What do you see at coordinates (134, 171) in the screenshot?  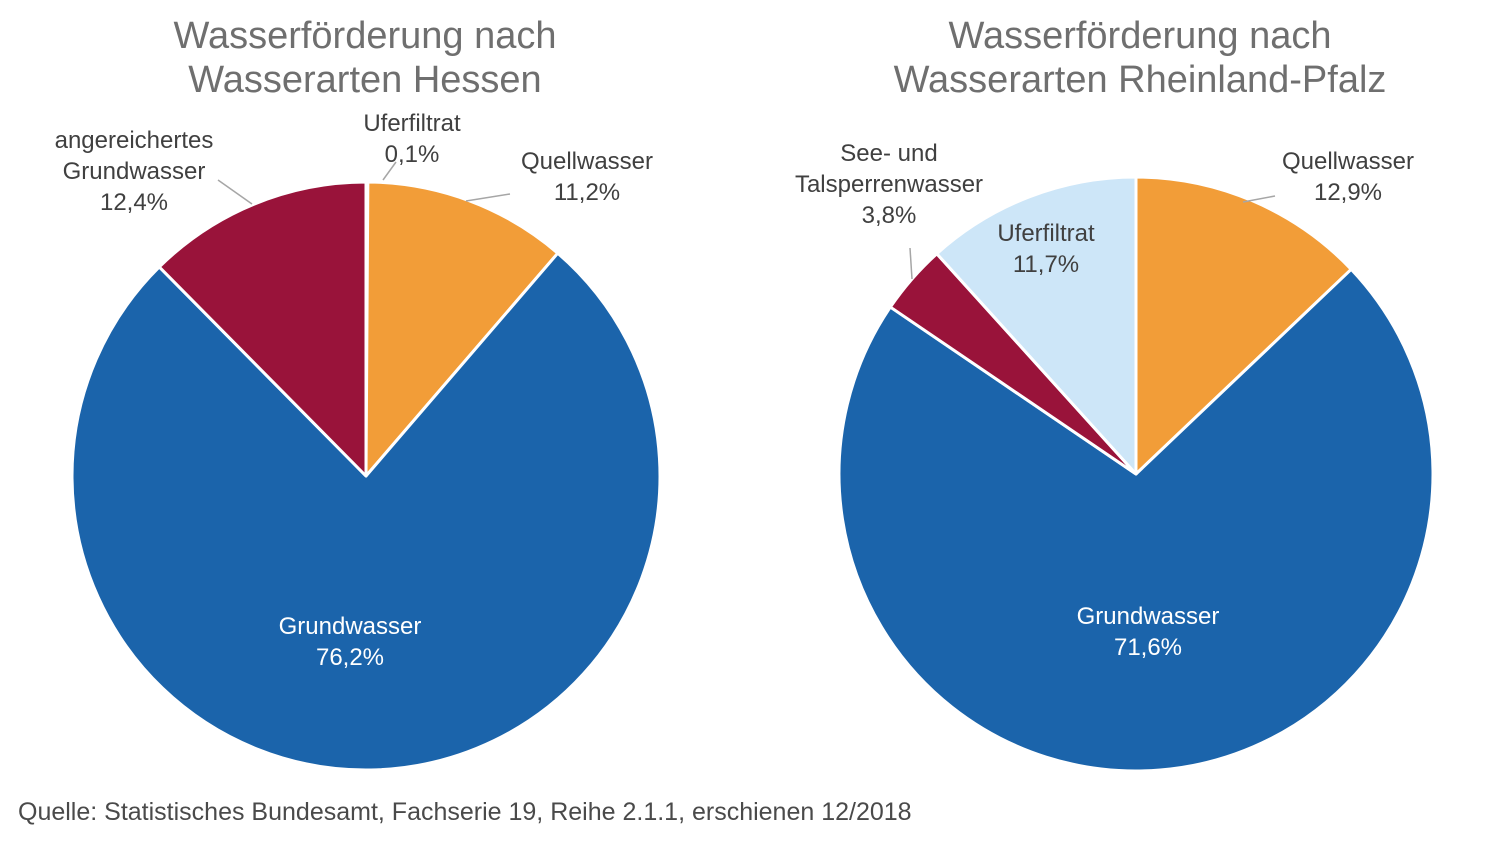 I see `data-label-angereichertes-grundwasser: angereichertes Grundwasser 12,4%` at bounding box center [134, 171].